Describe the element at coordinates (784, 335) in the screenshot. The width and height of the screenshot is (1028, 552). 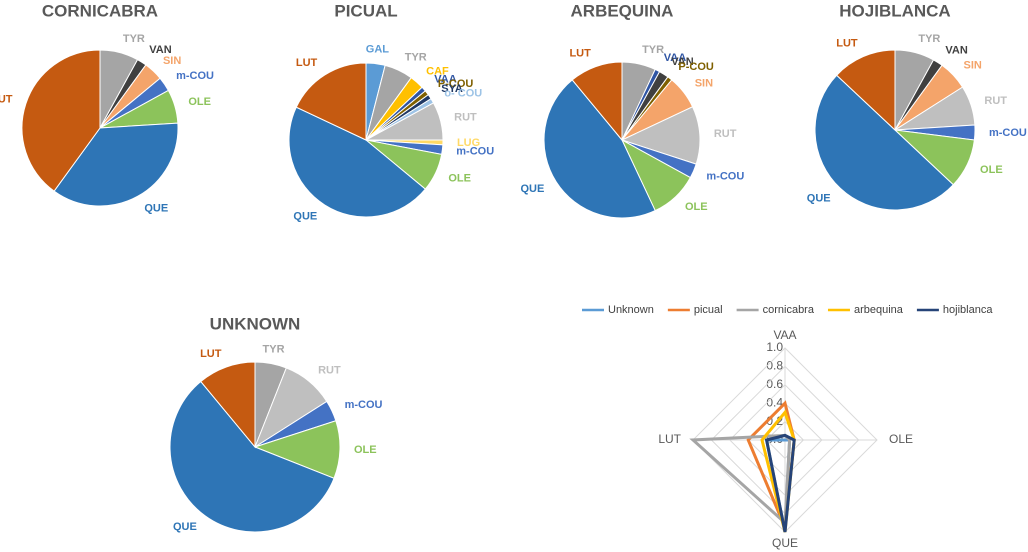
I see `axis-label: VAA` at that location.